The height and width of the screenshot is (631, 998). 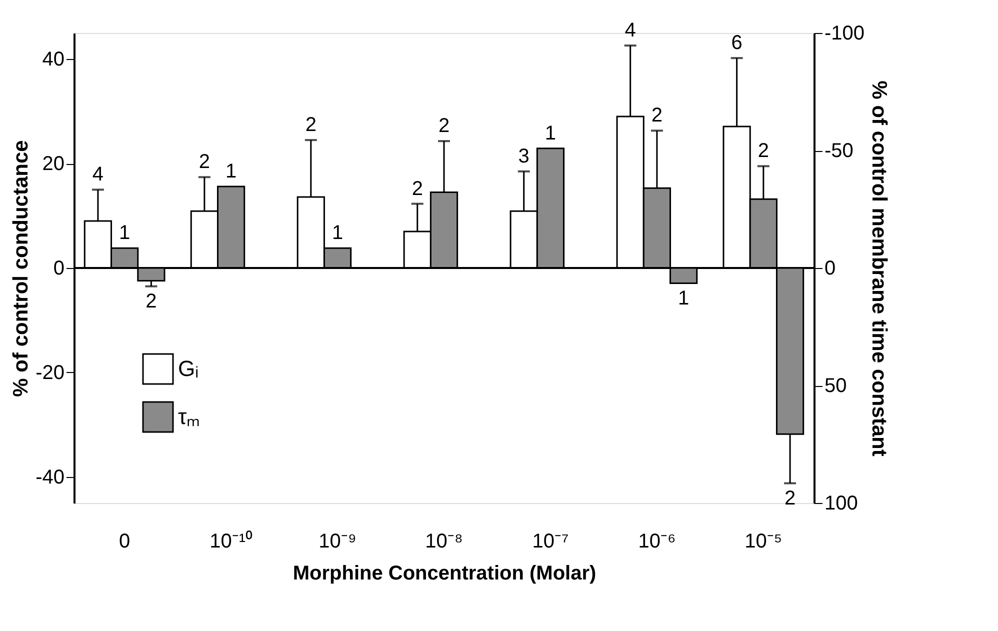 I want to click on x-tick-label: 10⁻⁷, so click(x=550, y=541).